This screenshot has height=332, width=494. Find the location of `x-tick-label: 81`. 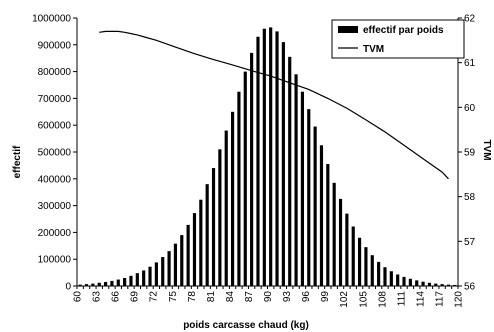

x-tick-label: 81 is located at coordinates (211, 297).